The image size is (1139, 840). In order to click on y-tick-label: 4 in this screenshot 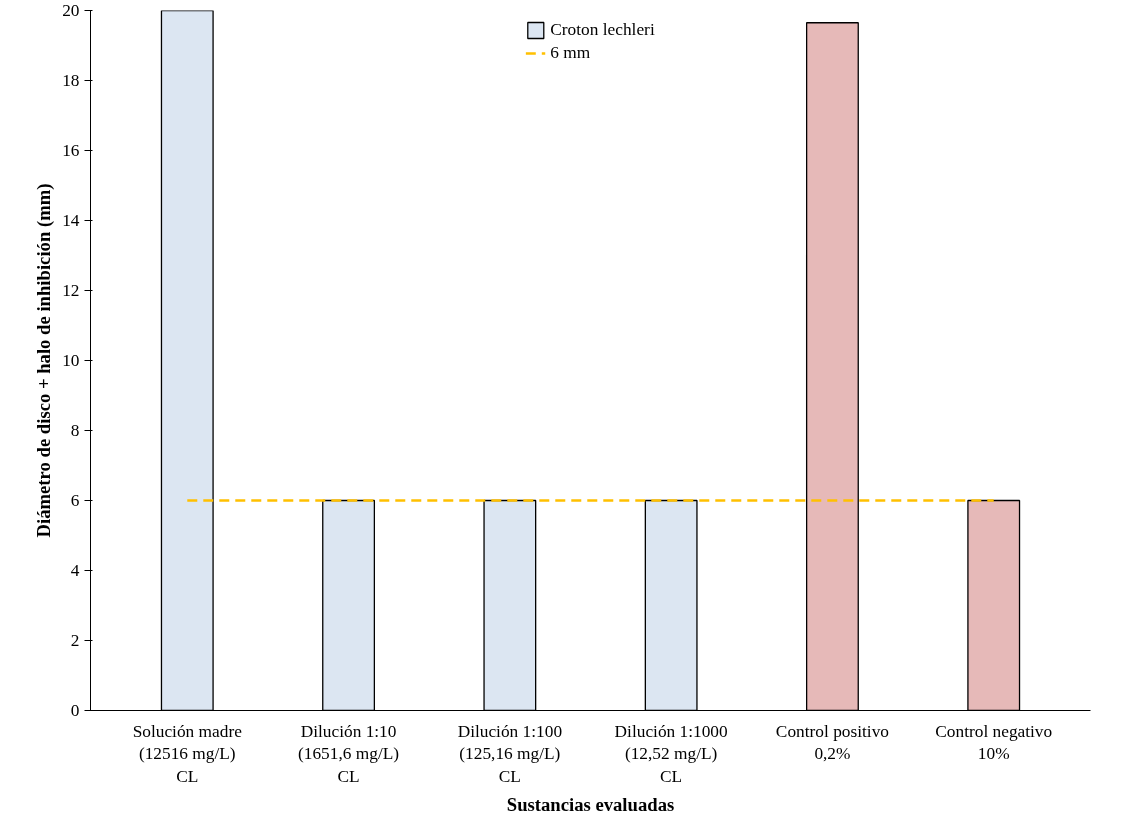, I will do `click(75, 570)`.